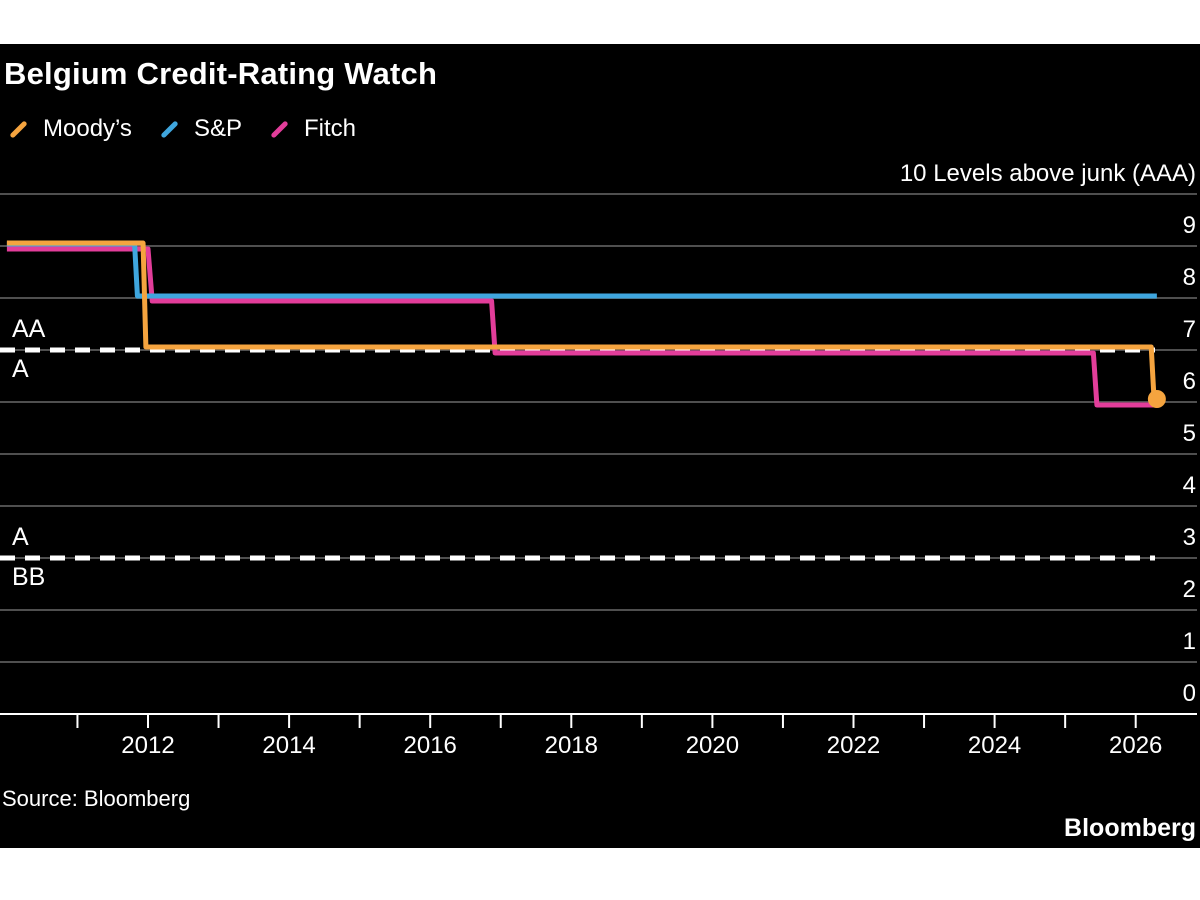 The width and height of the screenshot is (1200, 900). What do you see at coordinates (147, 745) in the screenshot?
I see `x-tick-label-2012: 2012` at bounding box center [147, 745].